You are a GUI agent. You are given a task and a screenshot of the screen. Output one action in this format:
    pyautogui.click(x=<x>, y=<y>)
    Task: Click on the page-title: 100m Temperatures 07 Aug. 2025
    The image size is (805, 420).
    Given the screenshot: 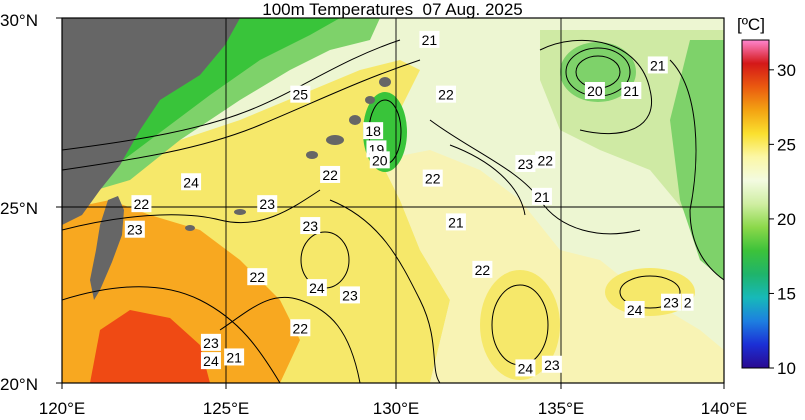 What is the action you would take?
    pyautogui.click(x=392, y=9)
    